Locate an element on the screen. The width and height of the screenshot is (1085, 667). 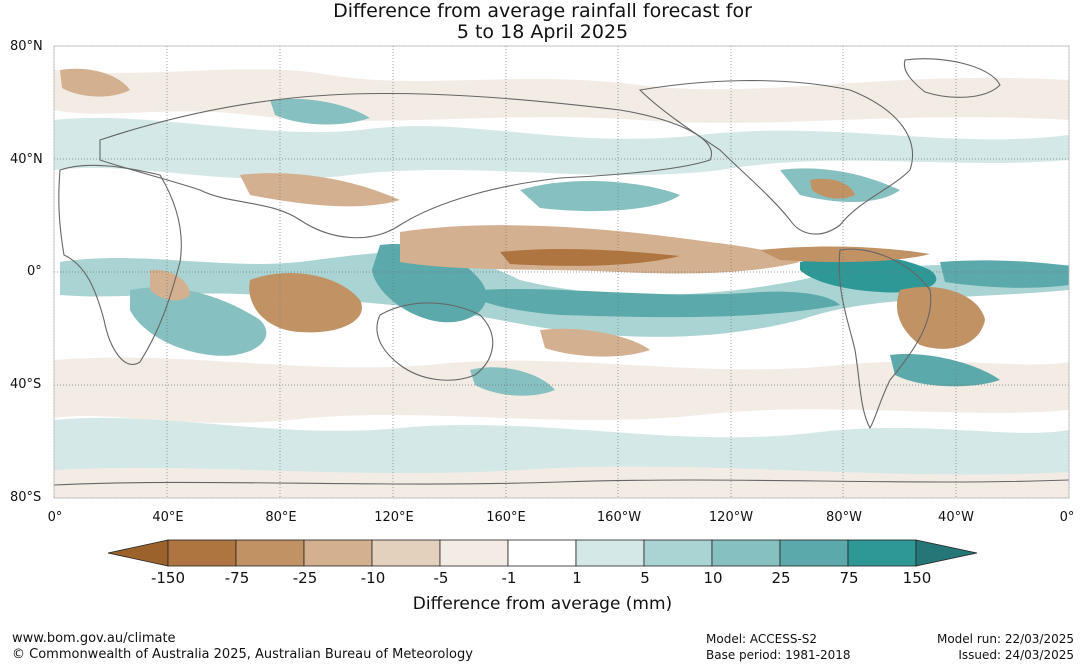
colorbar-tick-label: 150 is located at coordinates (917, 578).